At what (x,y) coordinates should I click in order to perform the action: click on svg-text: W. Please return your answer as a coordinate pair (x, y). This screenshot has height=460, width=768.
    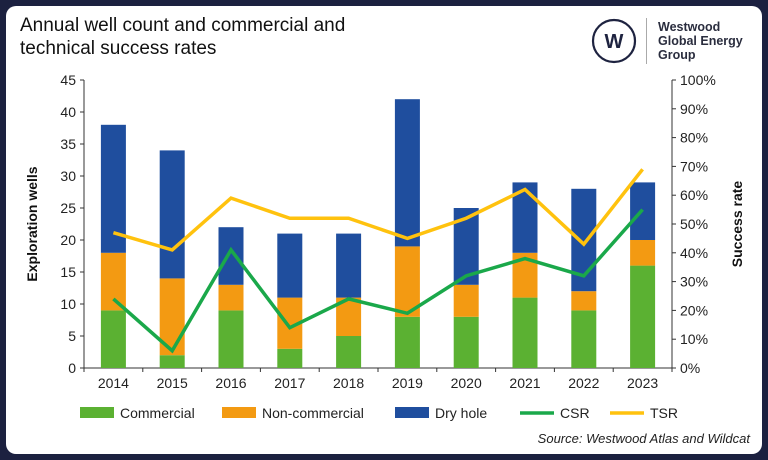
    Looking at the image, I should click on (614, 42).